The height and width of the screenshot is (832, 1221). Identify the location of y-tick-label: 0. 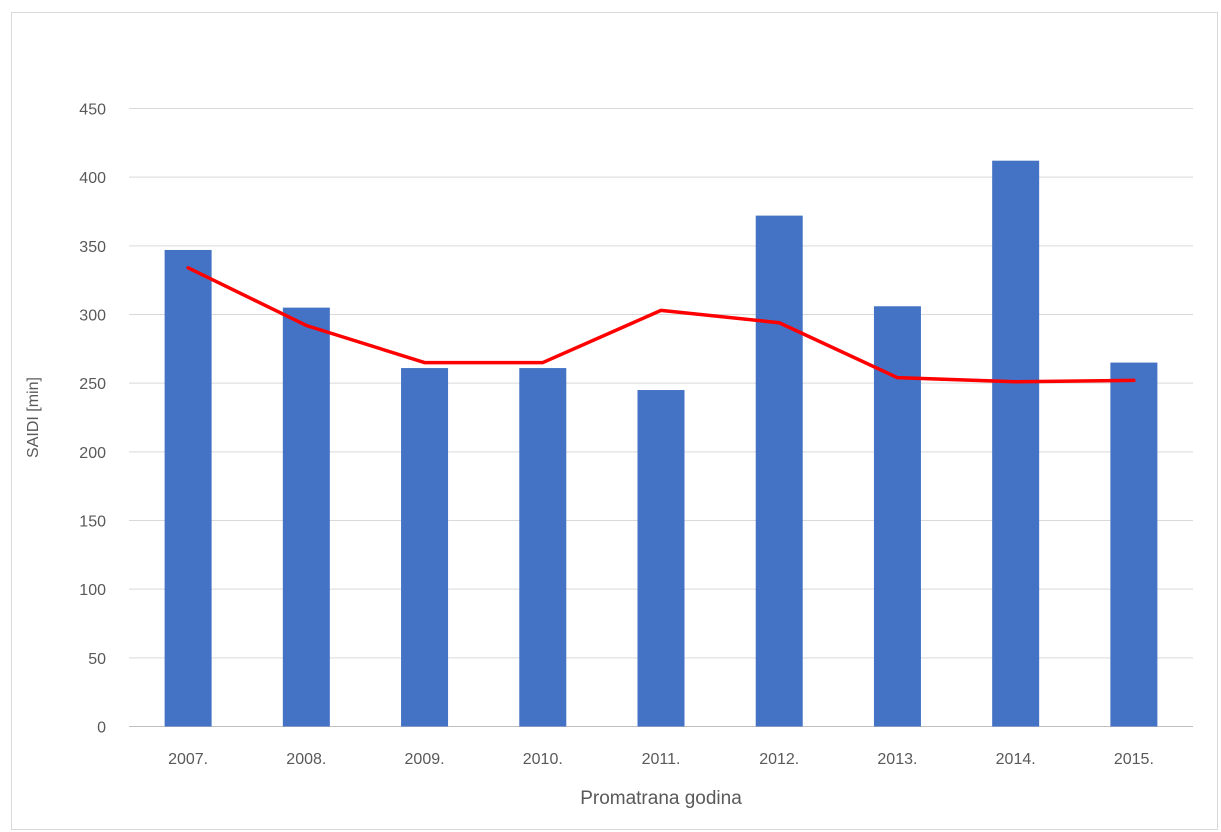
(101, 728).